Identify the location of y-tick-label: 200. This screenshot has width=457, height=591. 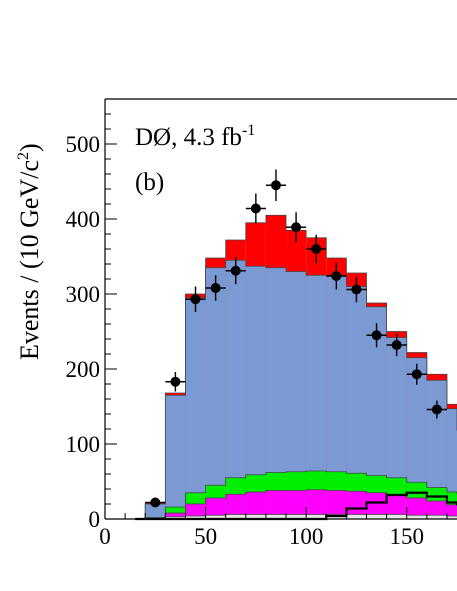
(83, 369).